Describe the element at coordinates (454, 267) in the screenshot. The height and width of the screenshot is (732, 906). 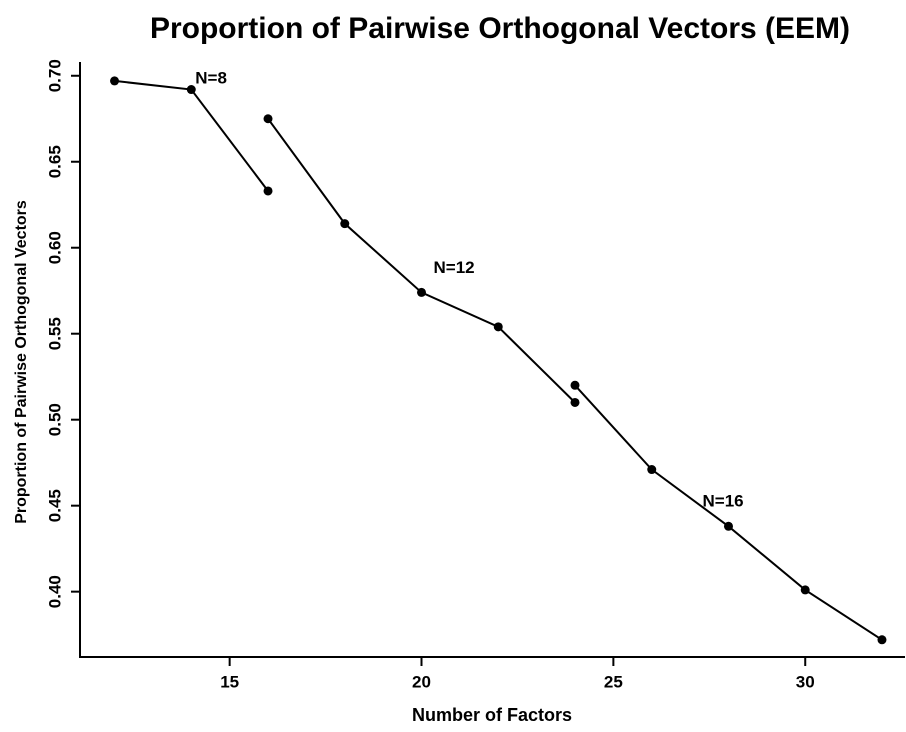
I see `annotation: N=12` at that location.